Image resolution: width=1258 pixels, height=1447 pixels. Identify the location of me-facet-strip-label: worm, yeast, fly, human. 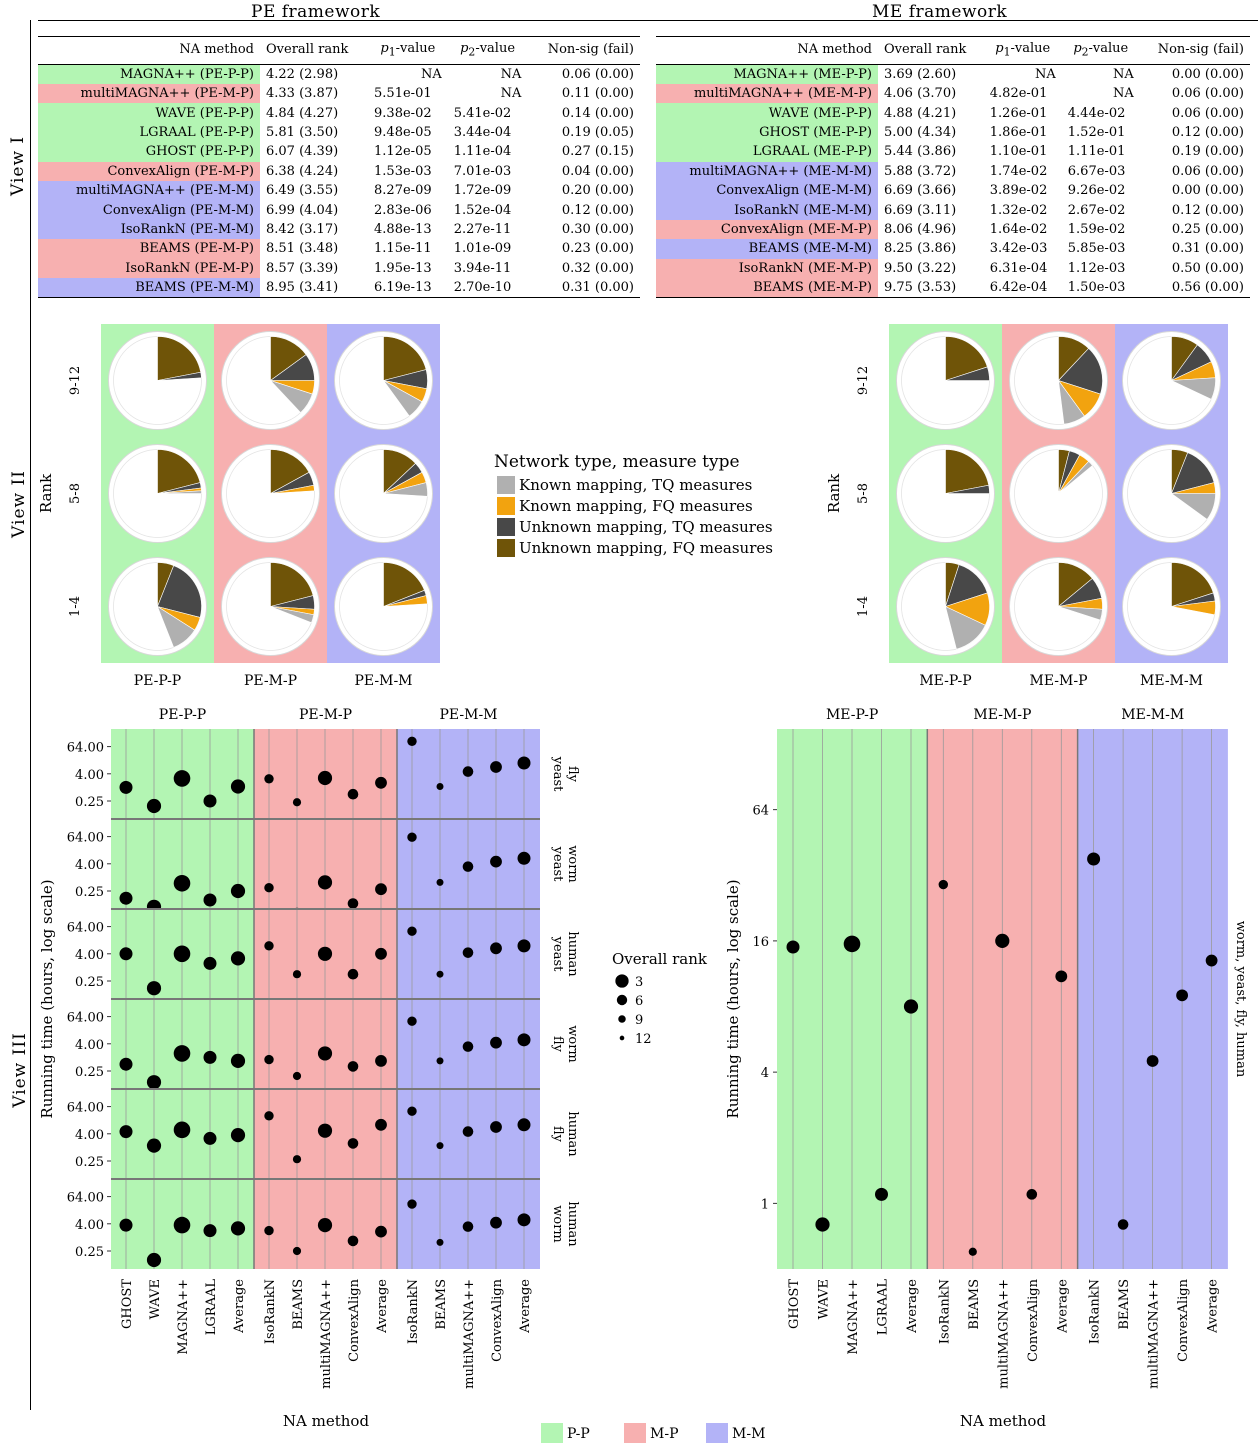
(1240, 999).